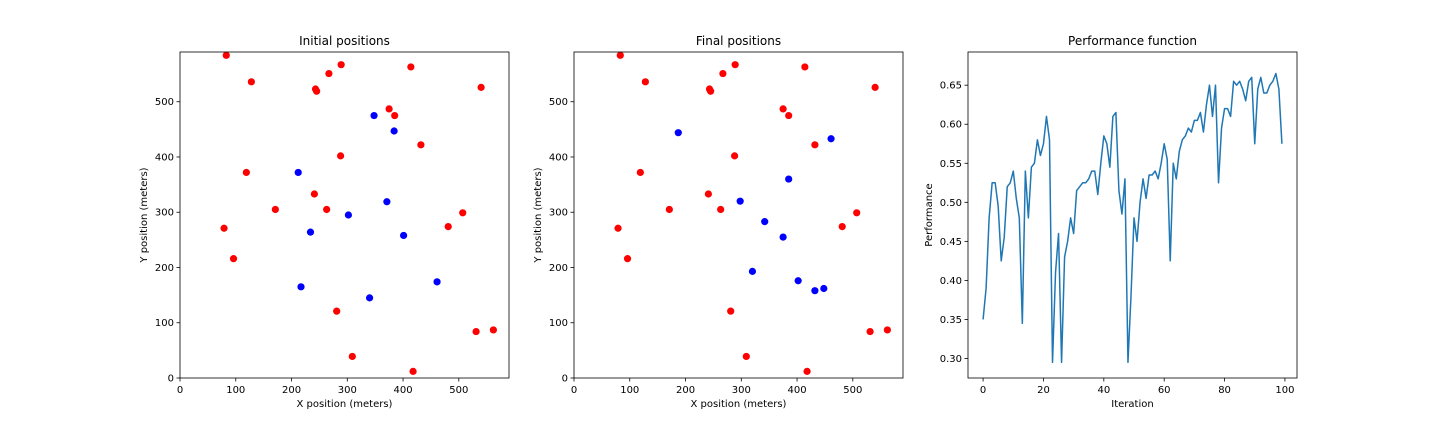 Image resolution: width=1440 pixels, height=432 pixels. What do you see at coordinates (738, 41) in the screenshot?
I see `chart-title: Final positions` at bounding box center [738, 41].